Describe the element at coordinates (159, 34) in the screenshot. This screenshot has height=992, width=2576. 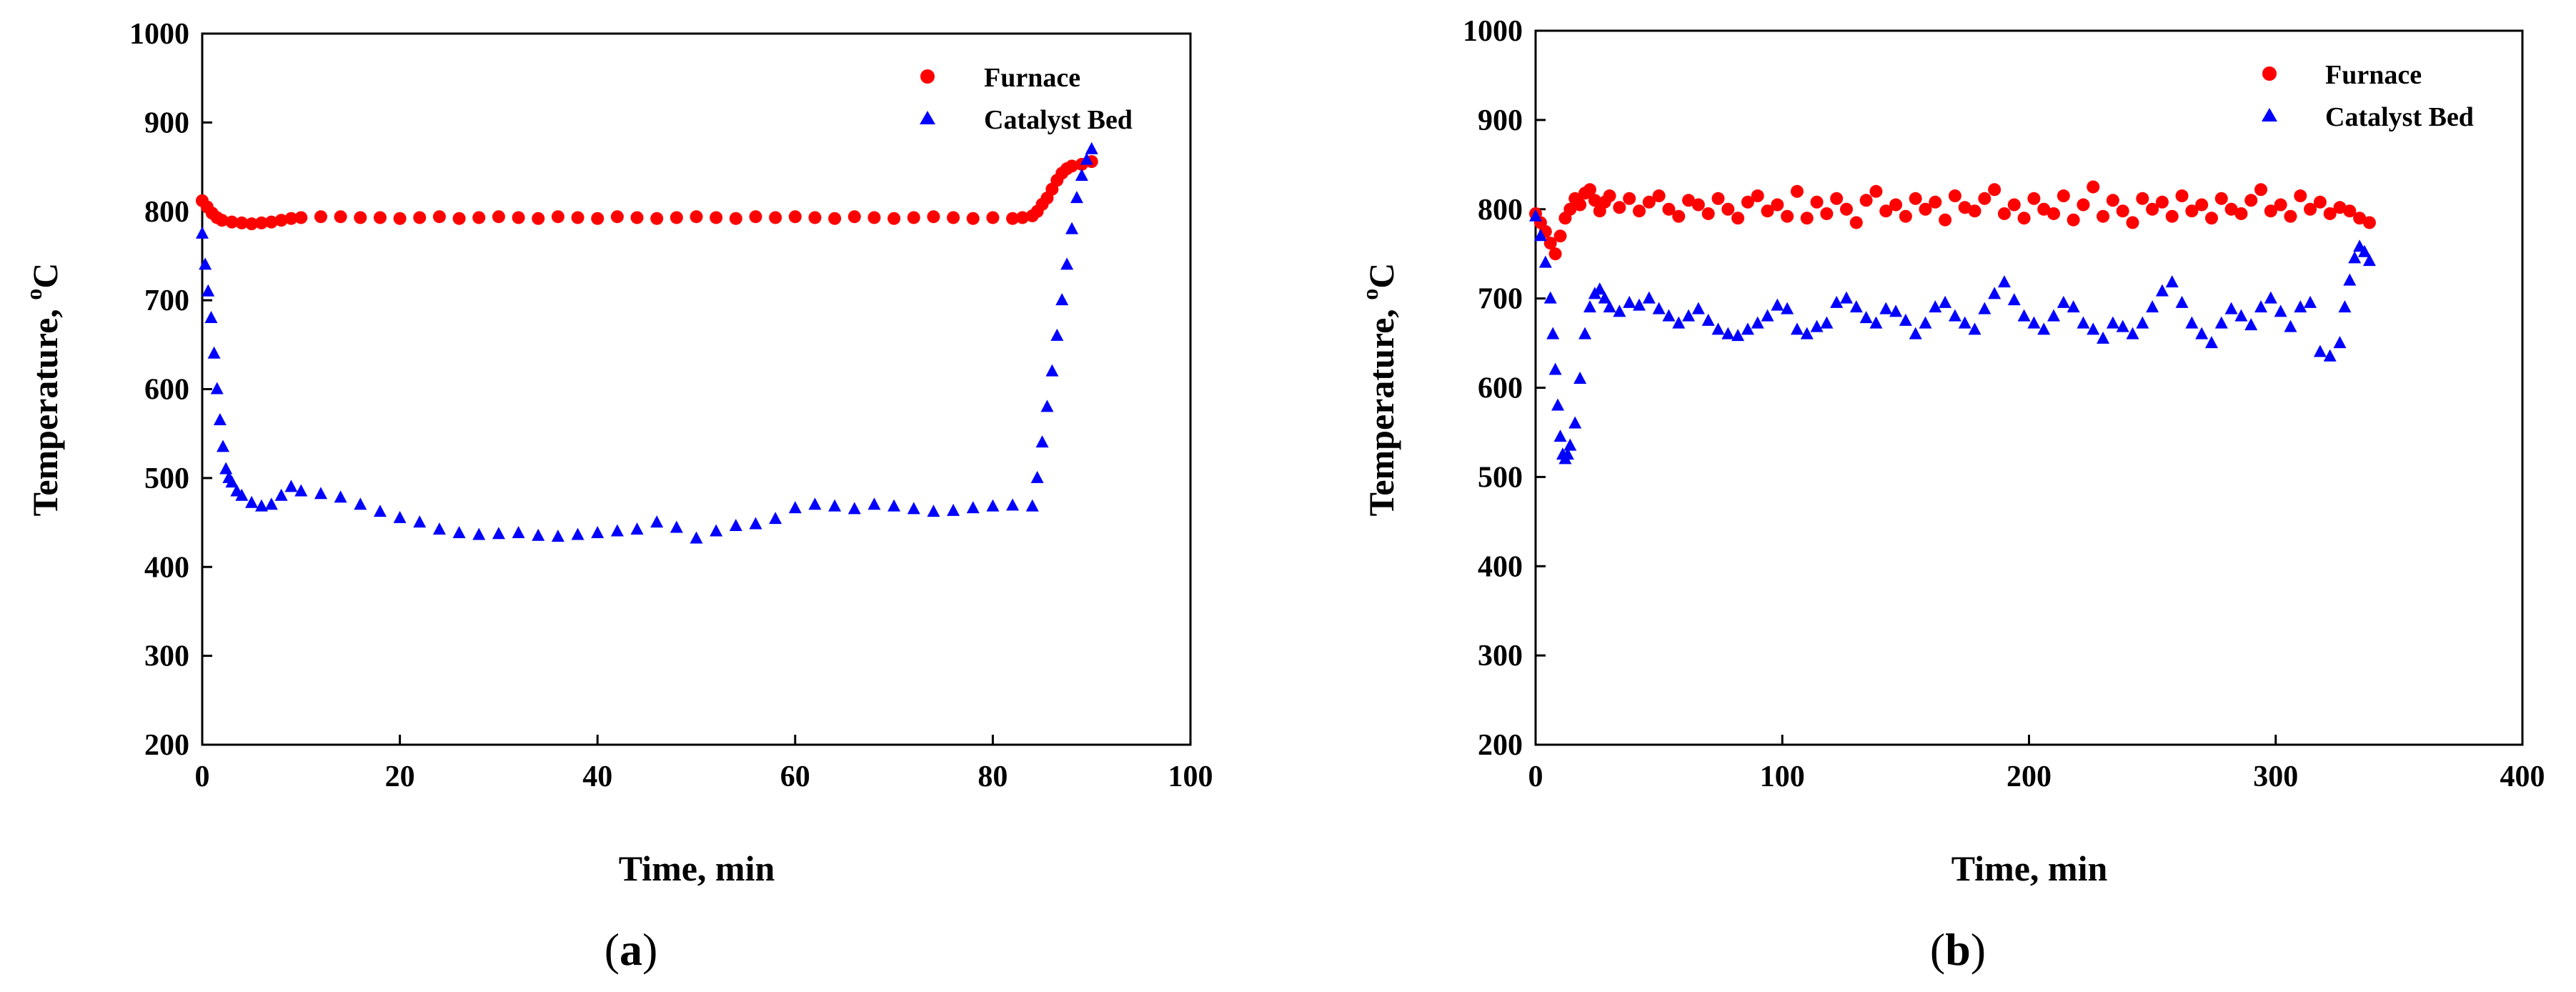
I see `chart-a-y-tick-label: 1000` at that location.